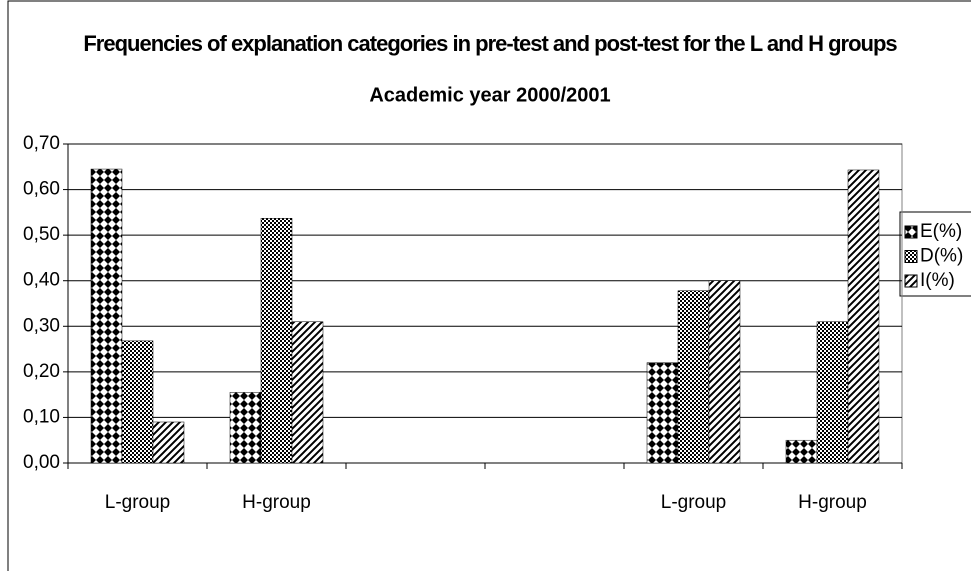 This screenshot has height=571, width=971. Describe the element at coordinates (41, 189) in the screenshot. I see `y-tick-label: 0,60` at that location.